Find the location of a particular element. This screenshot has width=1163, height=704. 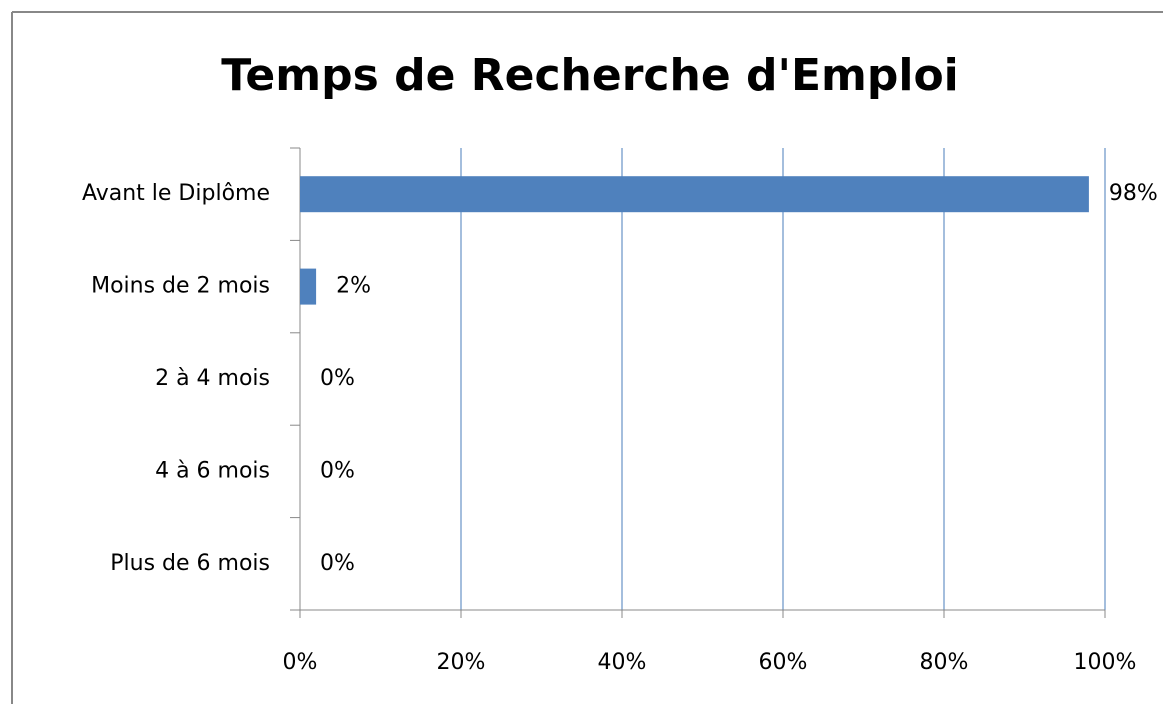

x-tick-label: 100% is located at coordinates (1105, 662).